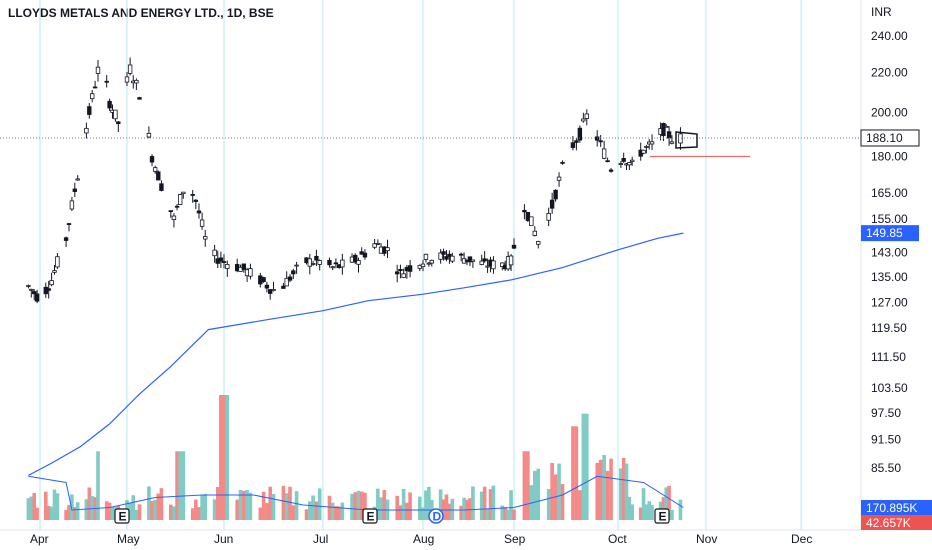  I want to click on ma-price-label: 149.85, so click(884, 233).